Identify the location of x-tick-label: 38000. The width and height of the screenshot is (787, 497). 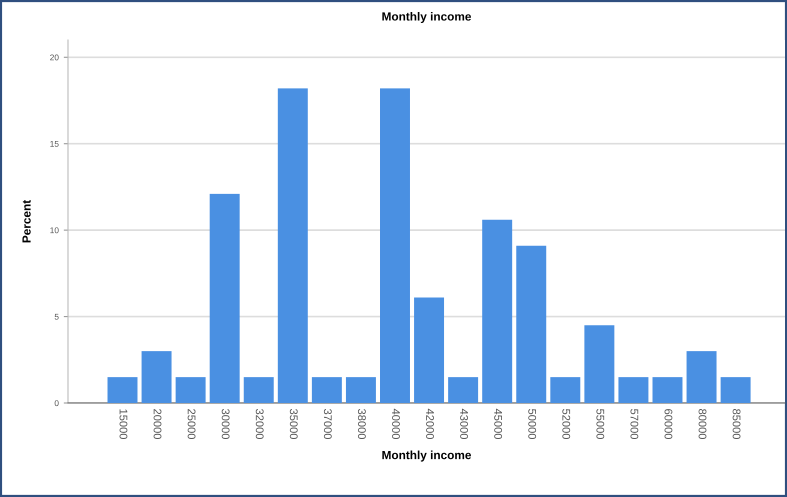
(362, 424).